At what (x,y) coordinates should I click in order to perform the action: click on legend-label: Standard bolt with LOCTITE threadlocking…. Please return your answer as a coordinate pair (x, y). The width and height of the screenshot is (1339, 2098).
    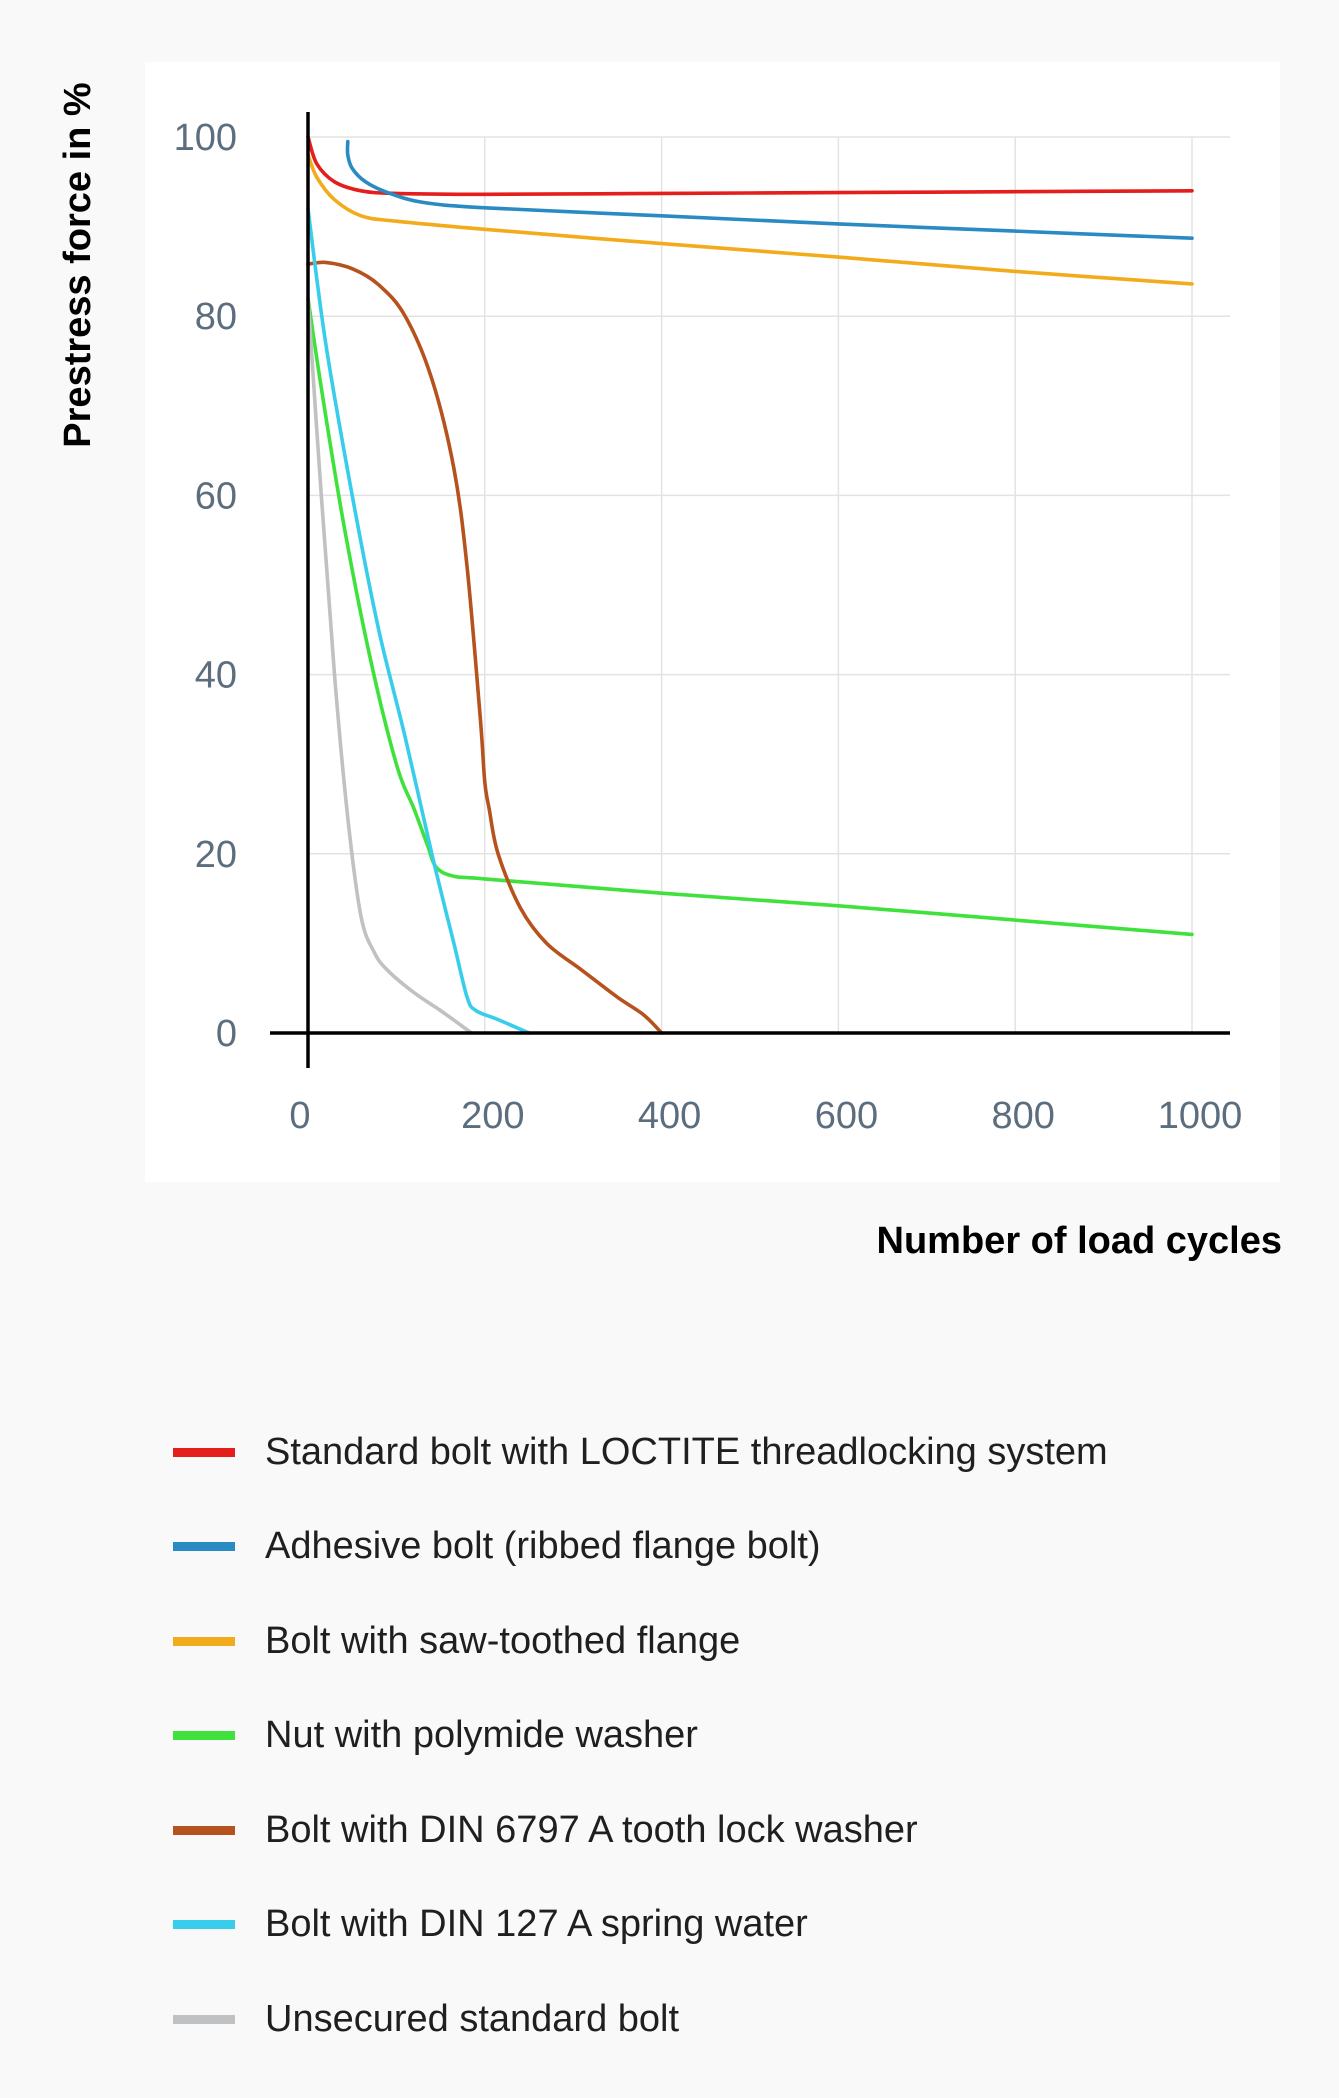
    Looking at the image, I should click on (686, 1451).